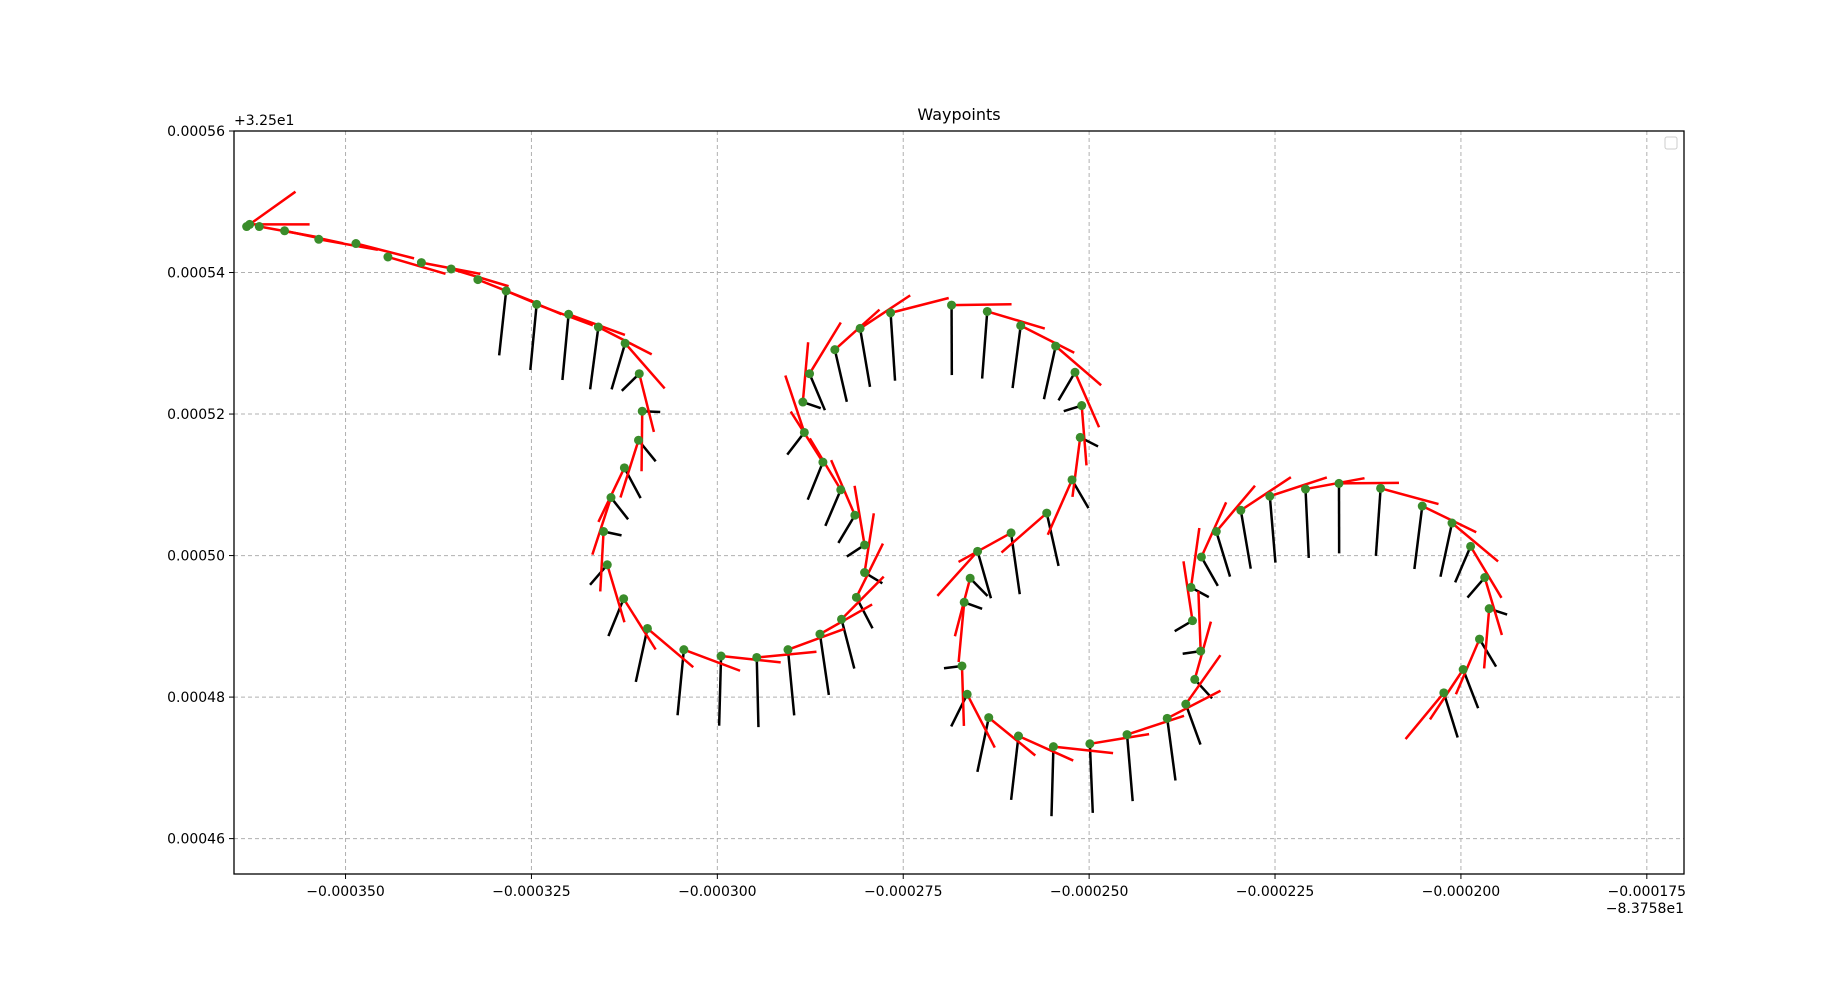  What do you see at coordinates (1275, 892) in the screenshot?
I see `x-tick-label: −0.000225` at bounding box center [1275, 892].